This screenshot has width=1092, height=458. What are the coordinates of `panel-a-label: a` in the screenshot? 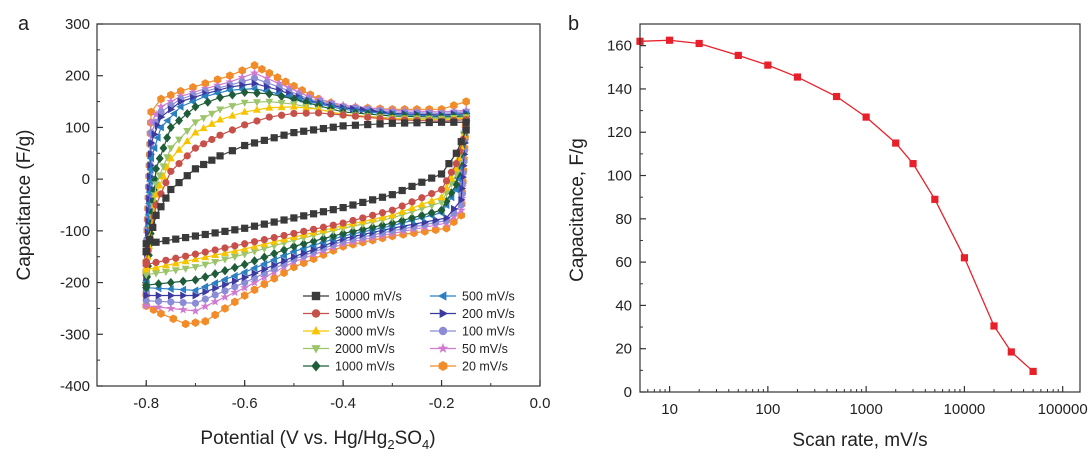 It's located at (24, 24).